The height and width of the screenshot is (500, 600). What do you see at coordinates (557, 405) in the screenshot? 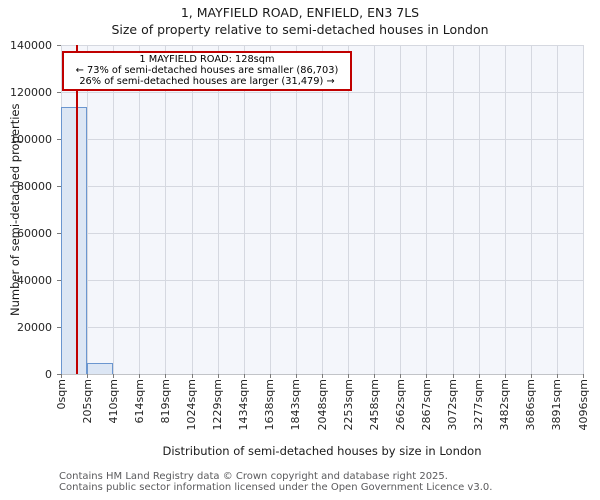
I see `x-tick-label: 3891sqm` at bounding box center [557, 405].